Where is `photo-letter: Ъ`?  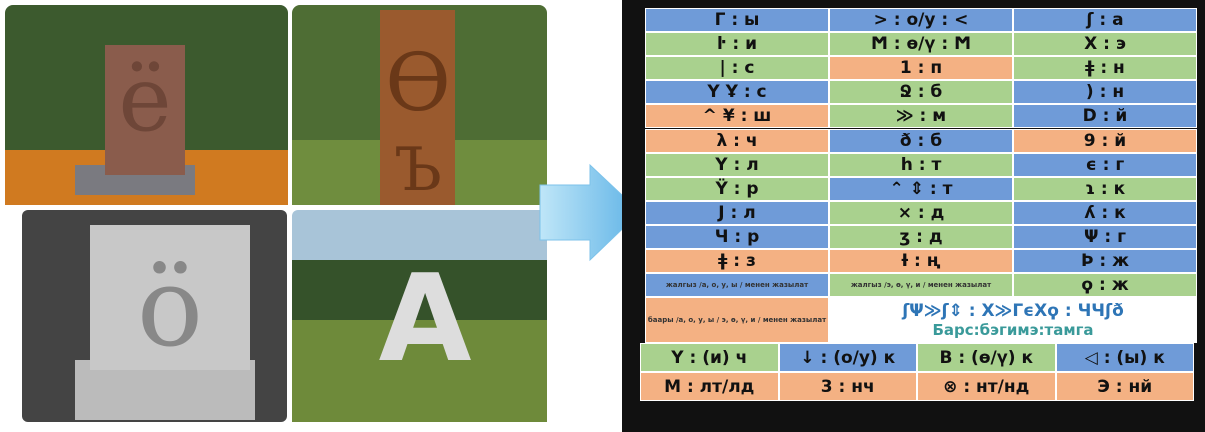
photo-letter: Ъ is located at coordinates (418, 170).